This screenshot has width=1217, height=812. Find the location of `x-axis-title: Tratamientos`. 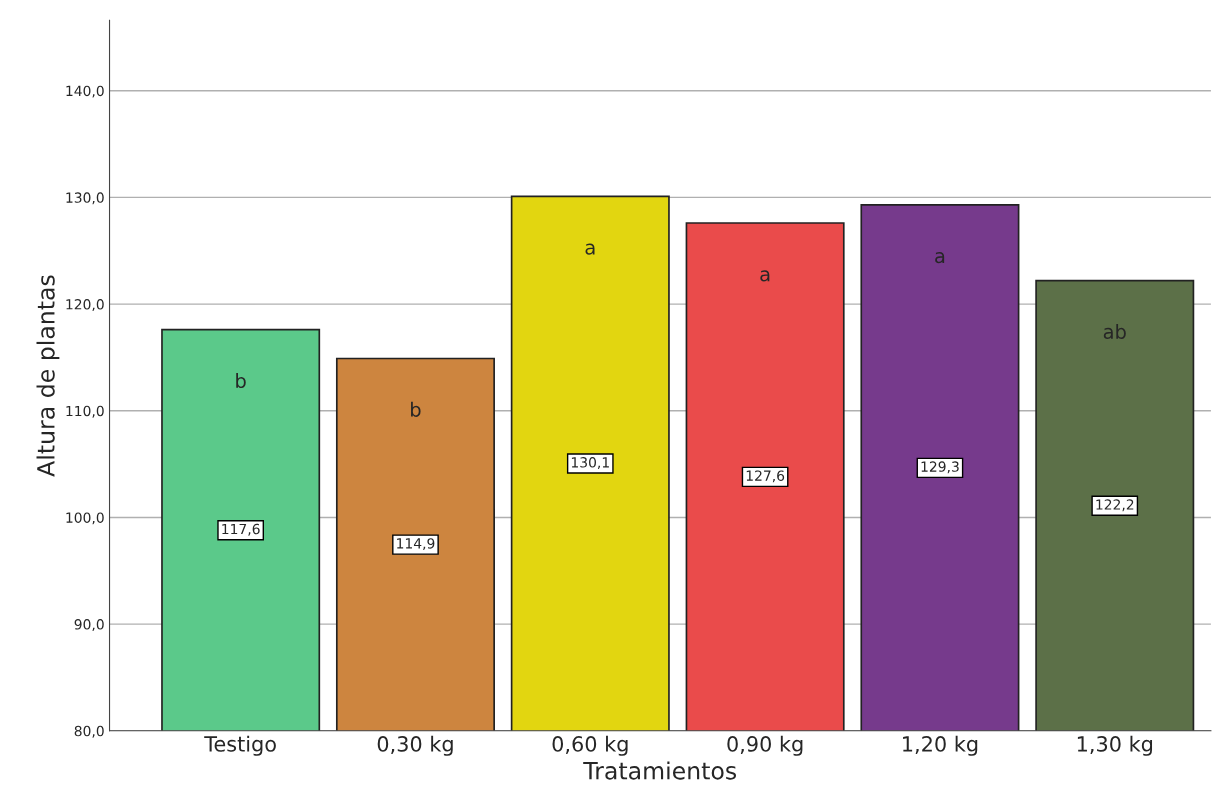

x-axis-title: Tratamientos is located at coordinates (660, 770).